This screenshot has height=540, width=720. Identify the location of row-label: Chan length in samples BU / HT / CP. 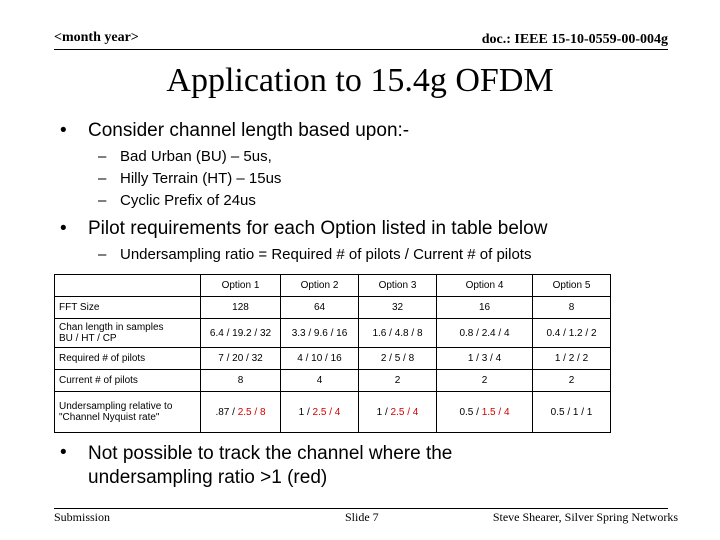
(127, 333).